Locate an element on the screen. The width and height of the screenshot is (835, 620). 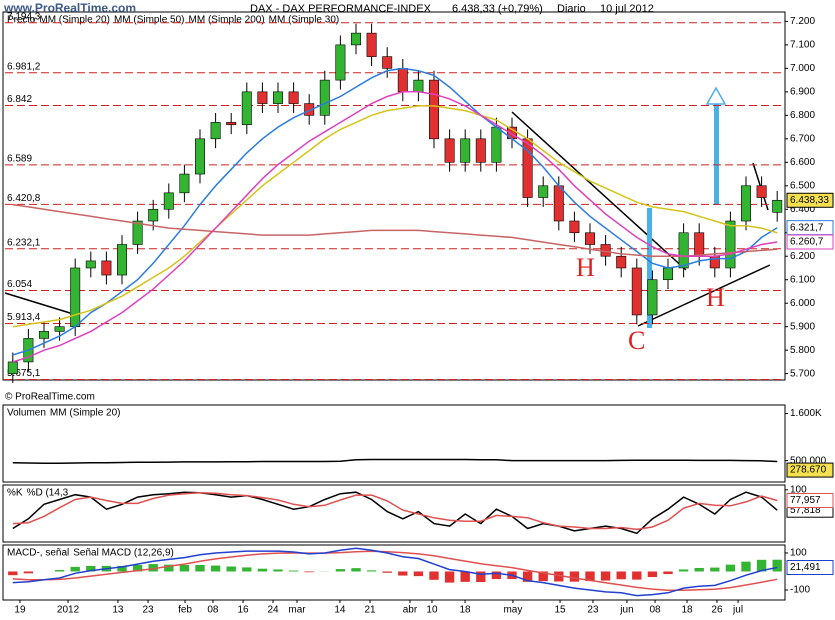
period: Diario is located at coordinates (571, 9).